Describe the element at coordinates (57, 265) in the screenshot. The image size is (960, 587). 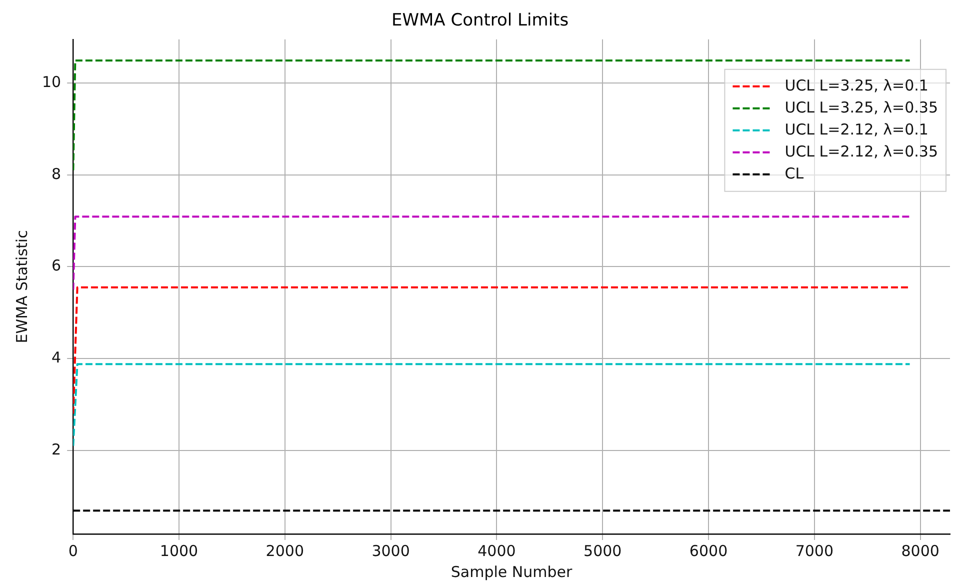
I see `y-tick-label: 6` at that location.